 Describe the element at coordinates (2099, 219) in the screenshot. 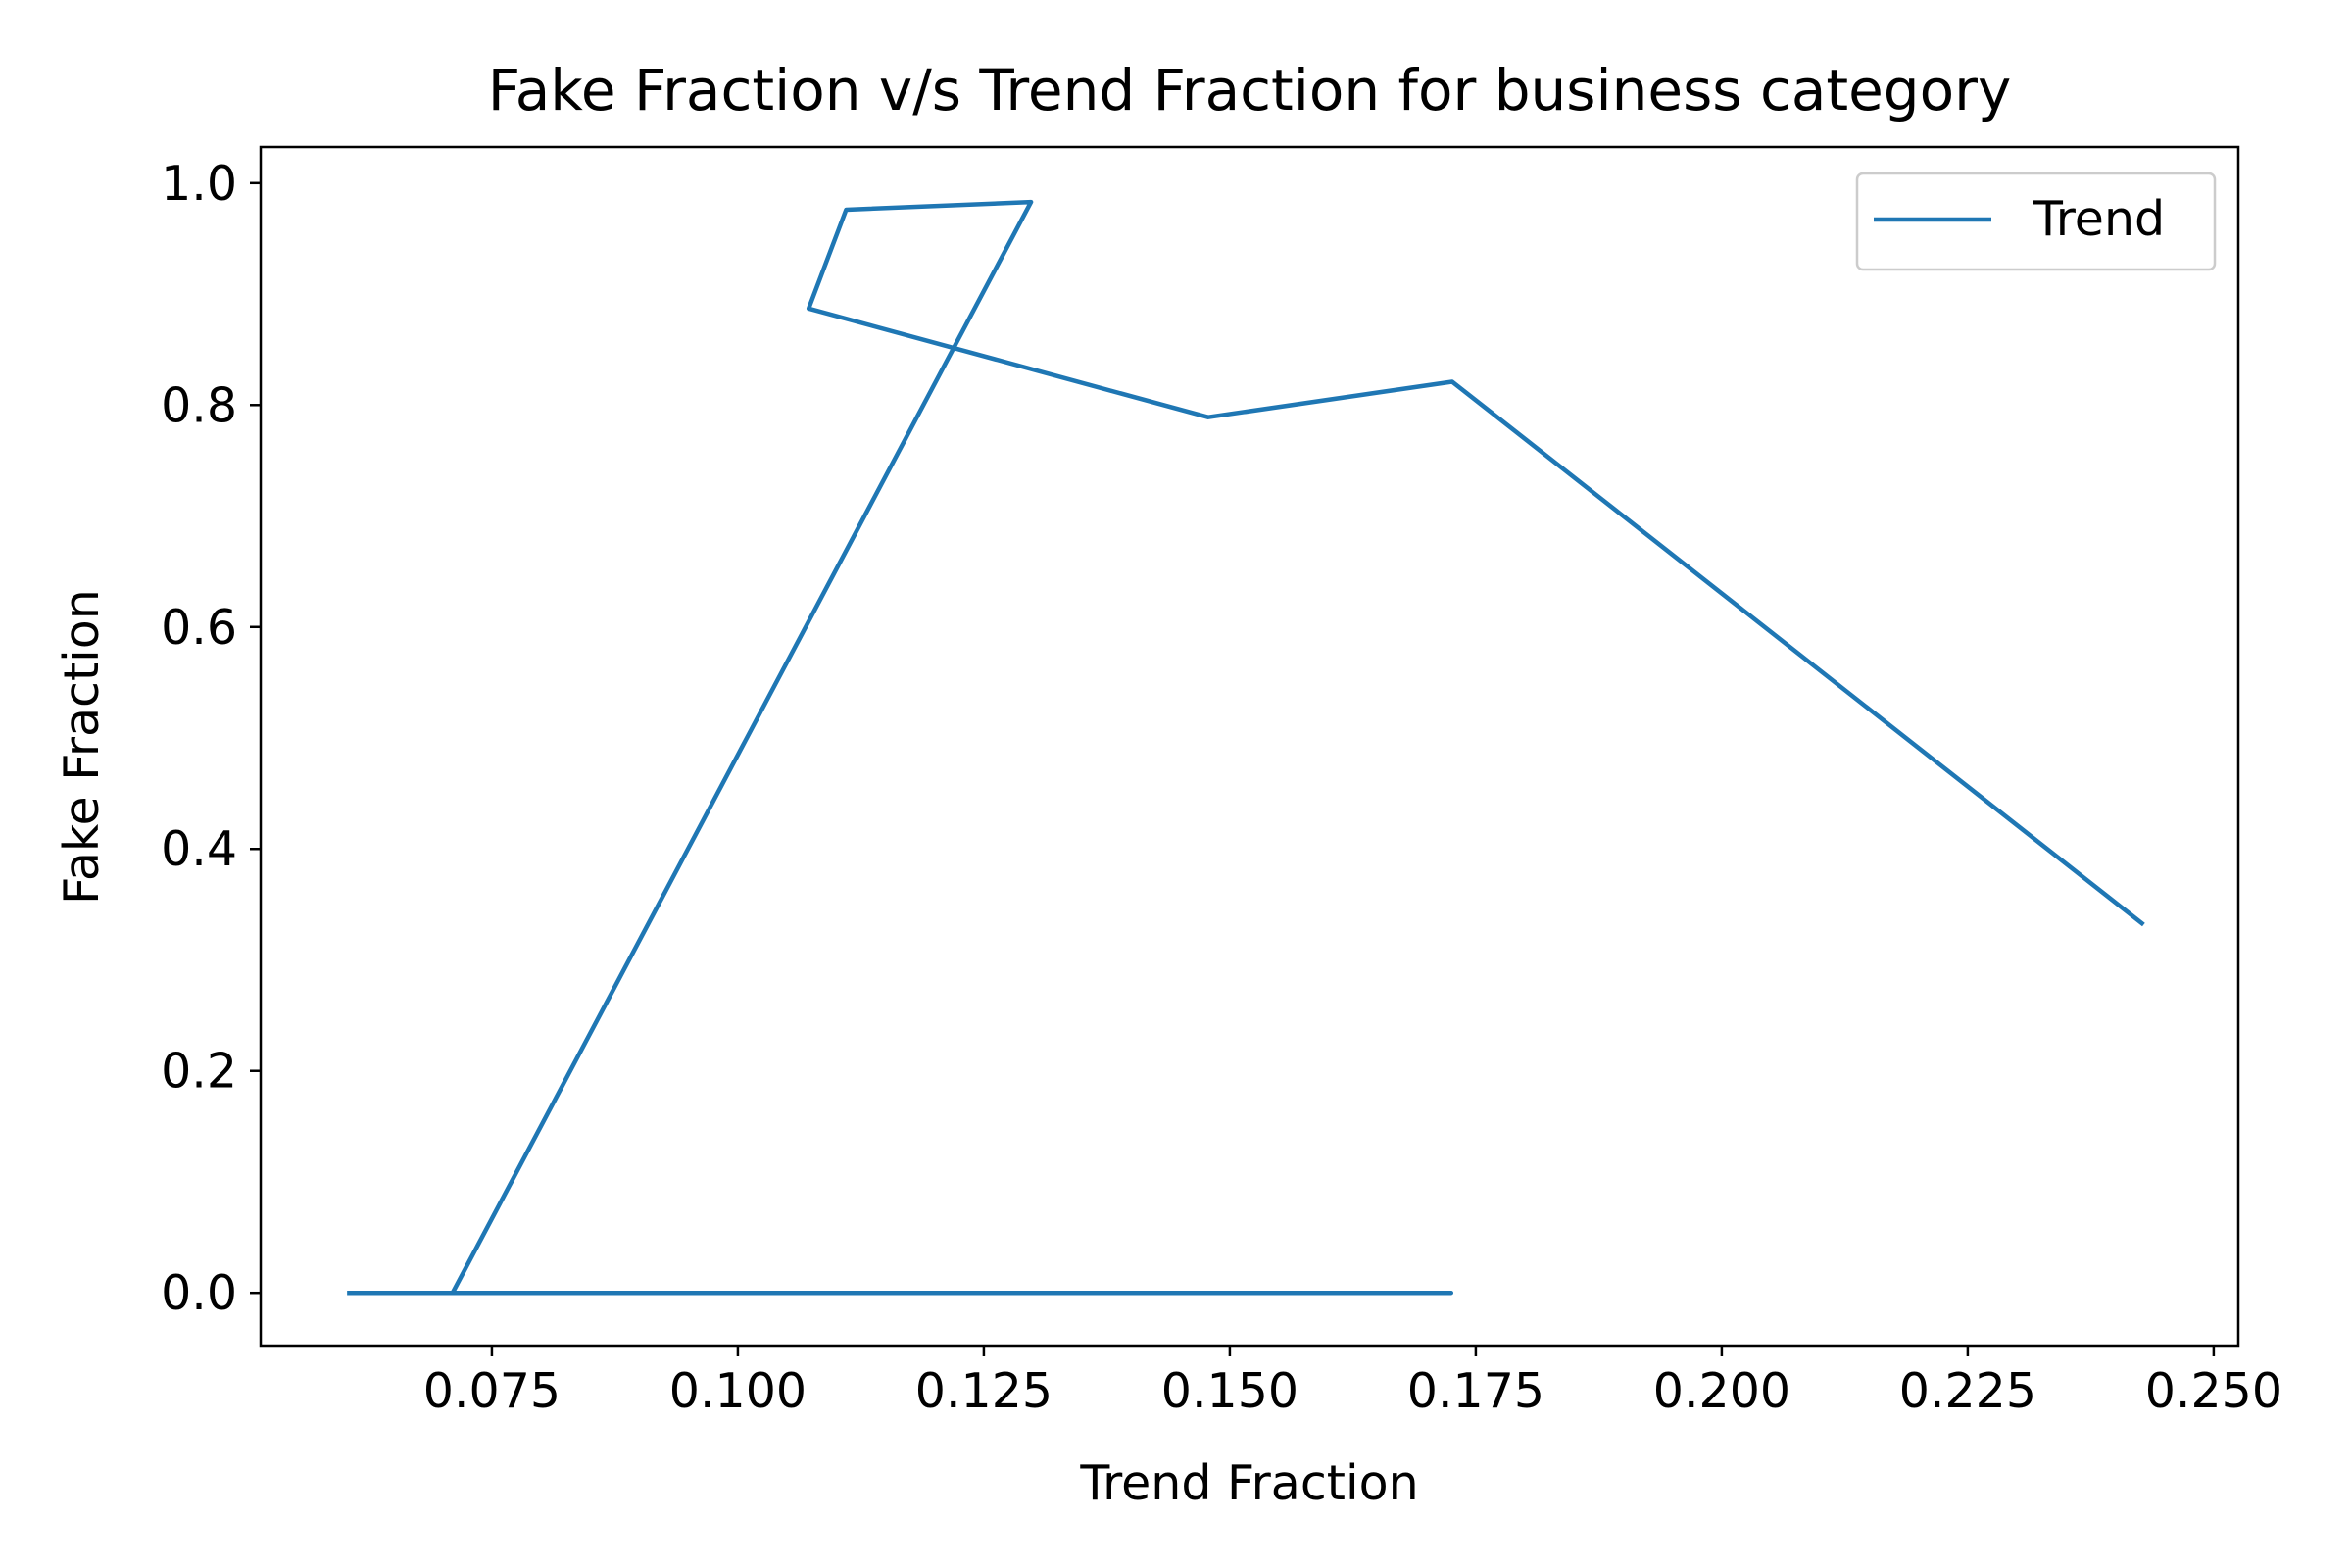

I see `legend-label-trend: Trend` at that location.